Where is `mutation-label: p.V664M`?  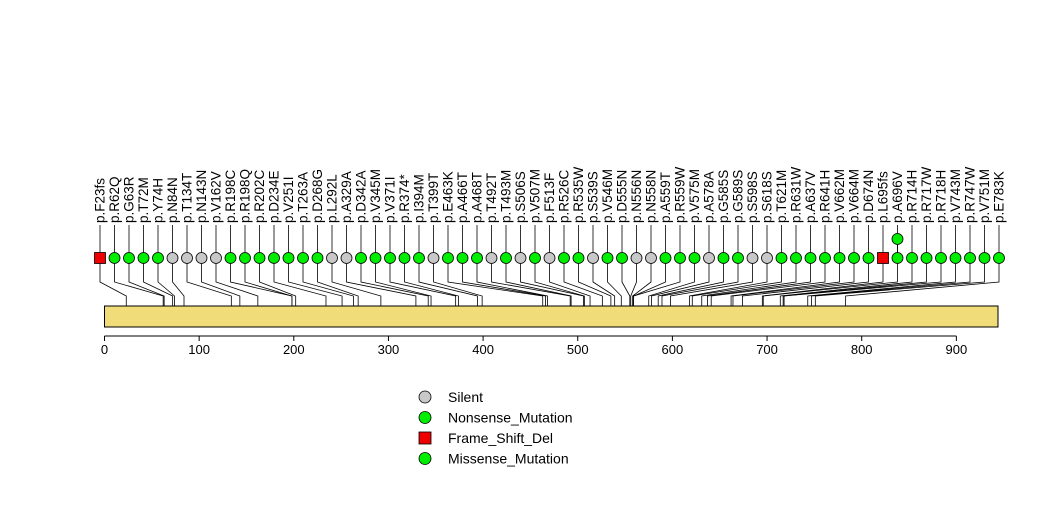
mutation-label: p.V664M is located at coordinates (854, 196).